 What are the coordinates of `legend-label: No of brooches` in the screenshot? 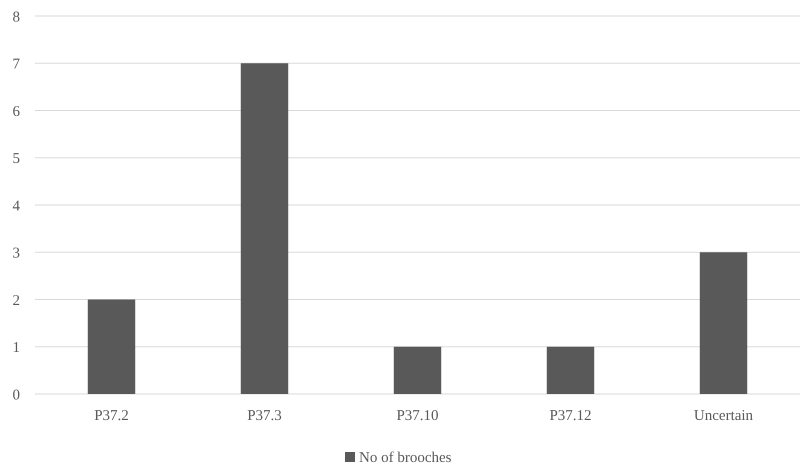 It's located at (405, 458).